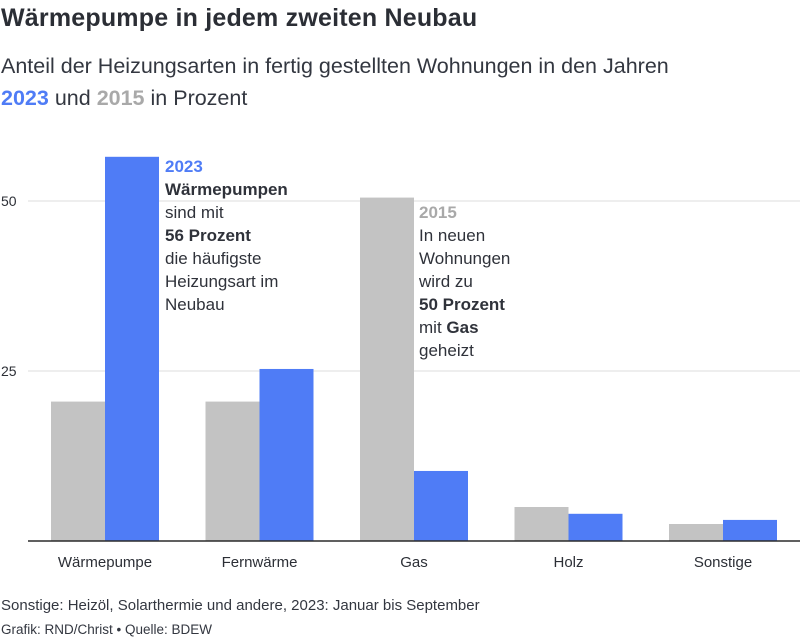  What do you see at coordinates (25, 98) in the screenshot?
I see `subtitle-year-2023: 2023` at bounding box center [25, 98].